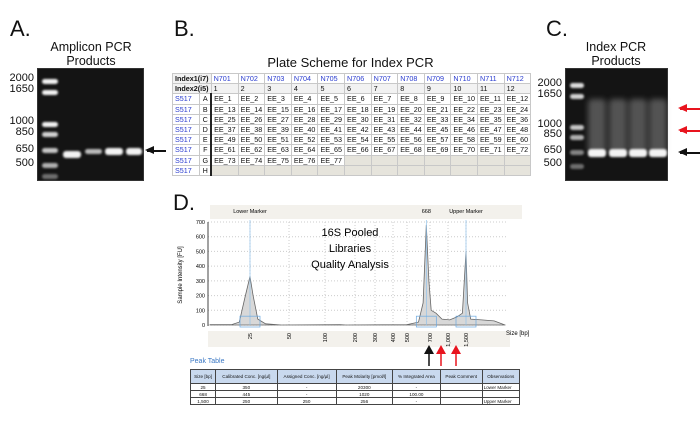 The image size is (700, 421). I want to click on x-axis-strip, so click(359, 339).